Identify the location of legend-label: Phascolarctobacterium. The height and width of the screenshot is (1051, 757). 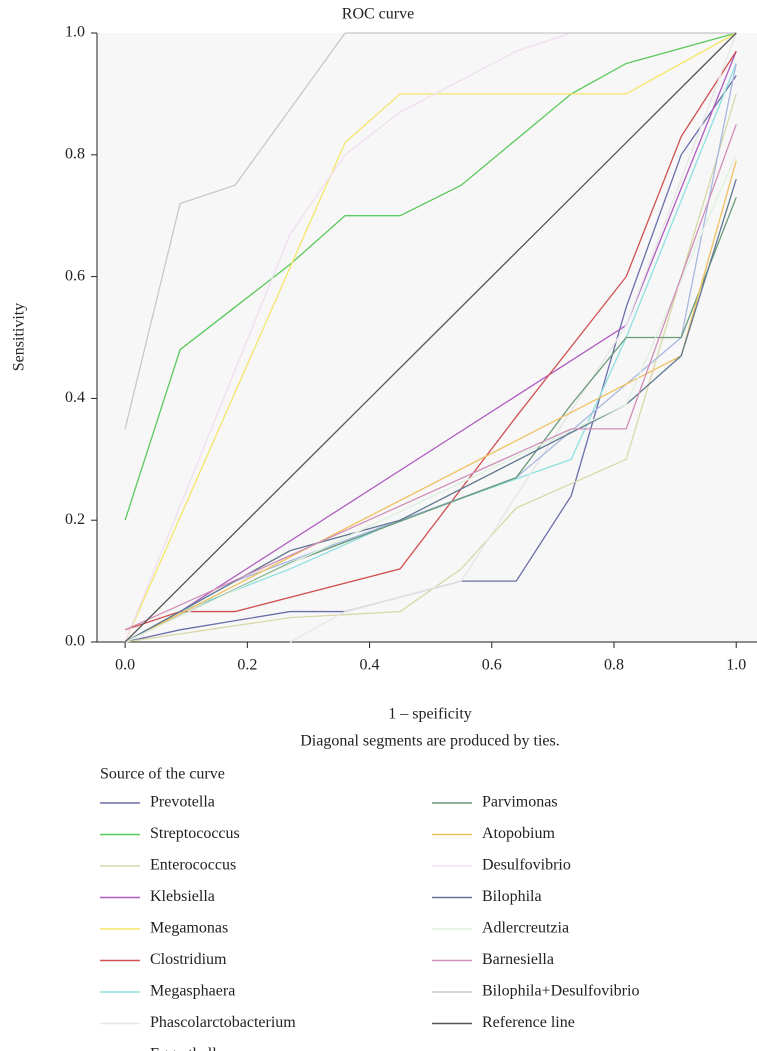
(223, 1022).